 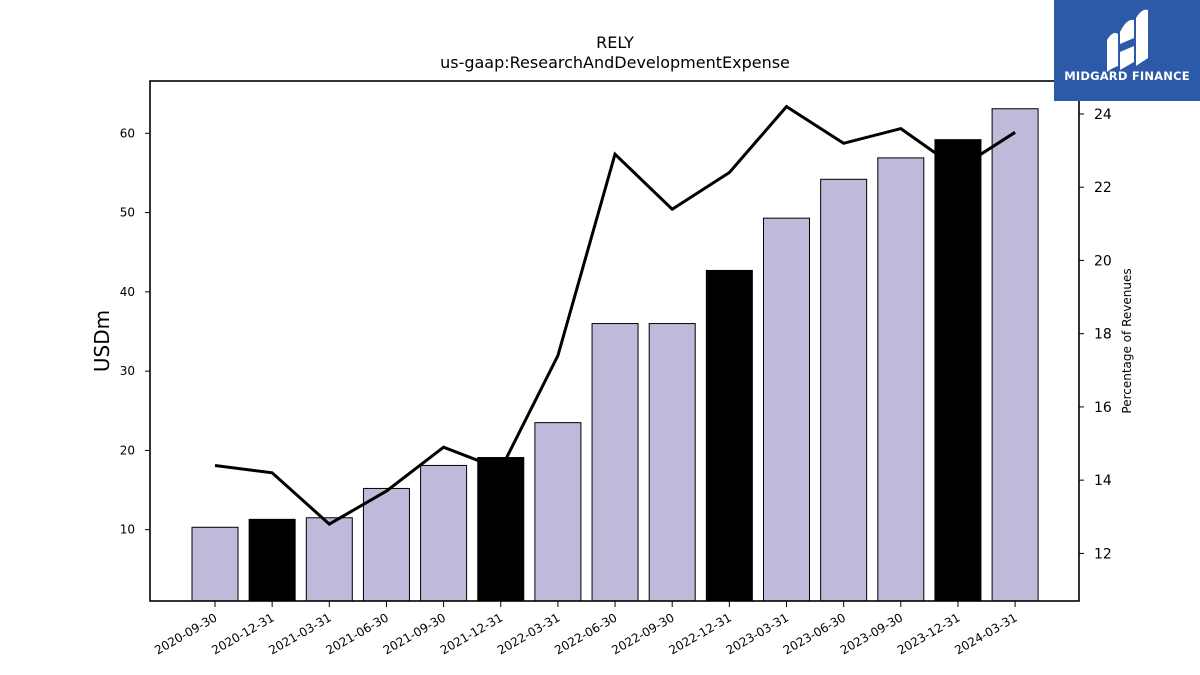 I want to click on chart-subtitle: us-gaap:ResearchAndDevelopmentExpense, so click(x=615, y=62).